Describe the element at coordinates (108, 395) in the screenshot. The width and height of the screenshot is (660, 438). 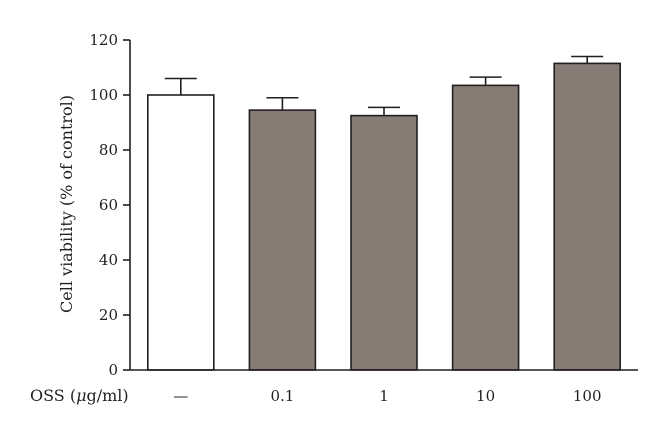
I see `x-row-label-suffix: g/ml)` at that location.